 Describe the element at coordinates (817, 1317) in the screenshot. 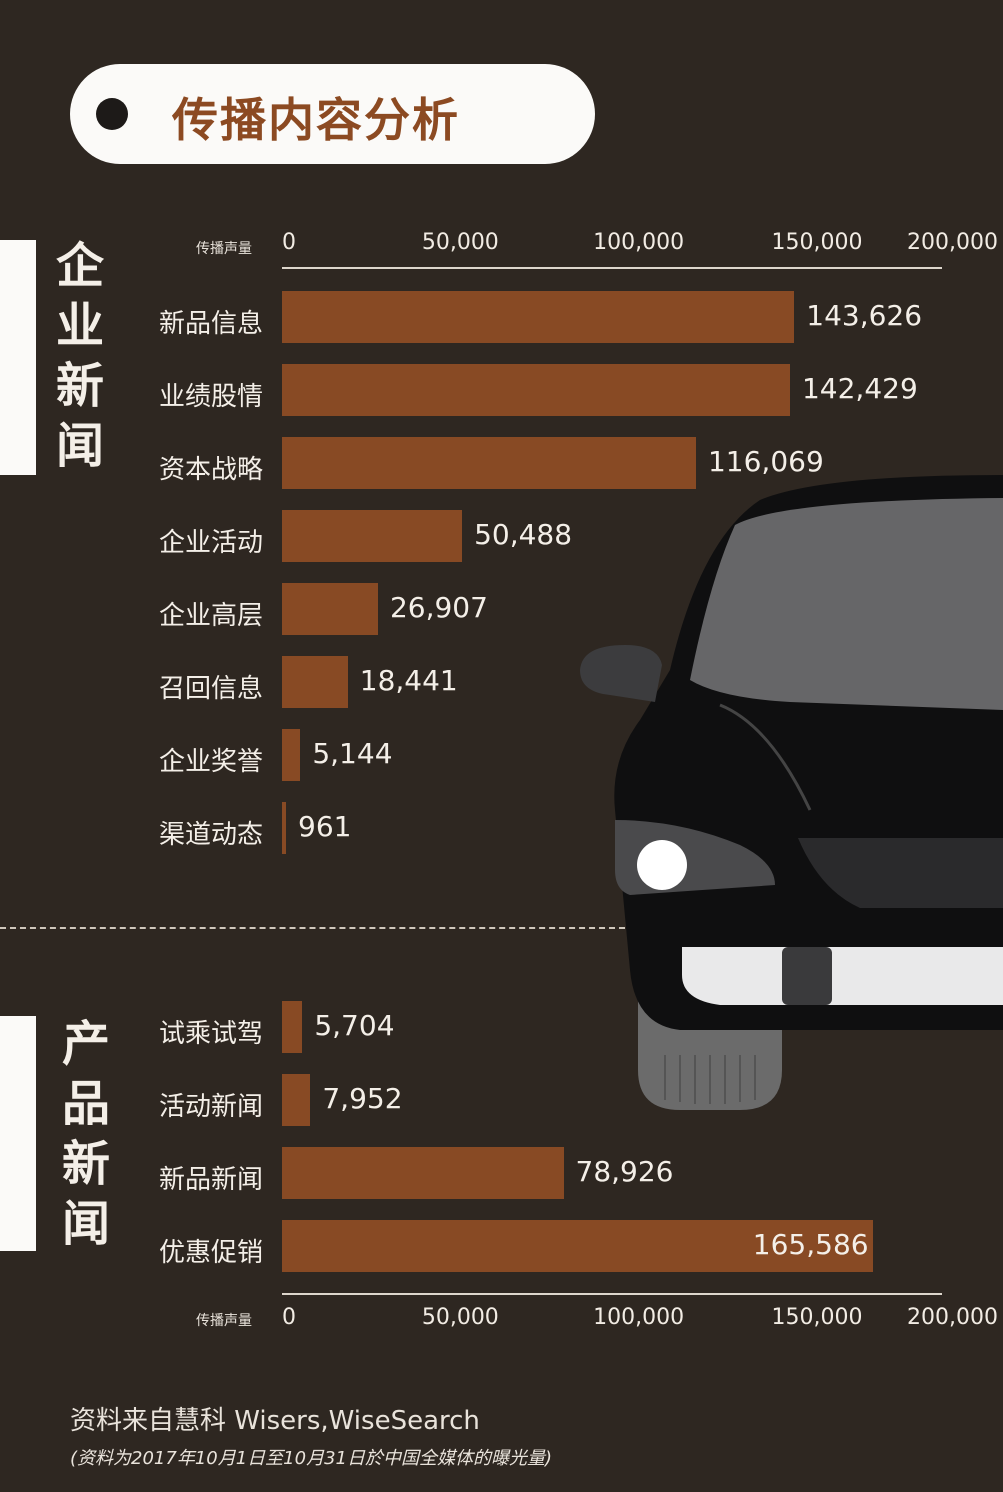

I see `bottom-axis-tick-label: 150,000` at that location.